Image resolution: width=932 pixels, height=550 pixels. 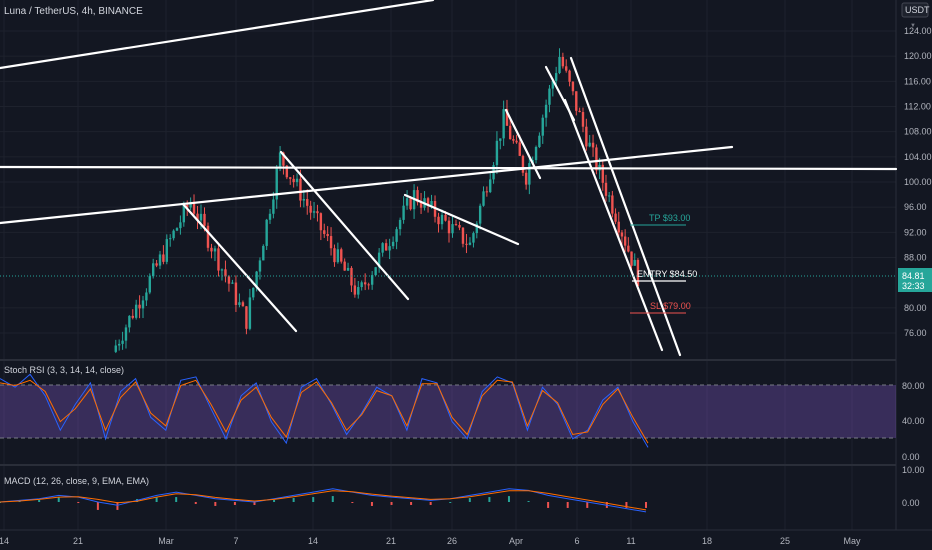 I want to click on trendline-rising-support, so click(x=367, y=185).